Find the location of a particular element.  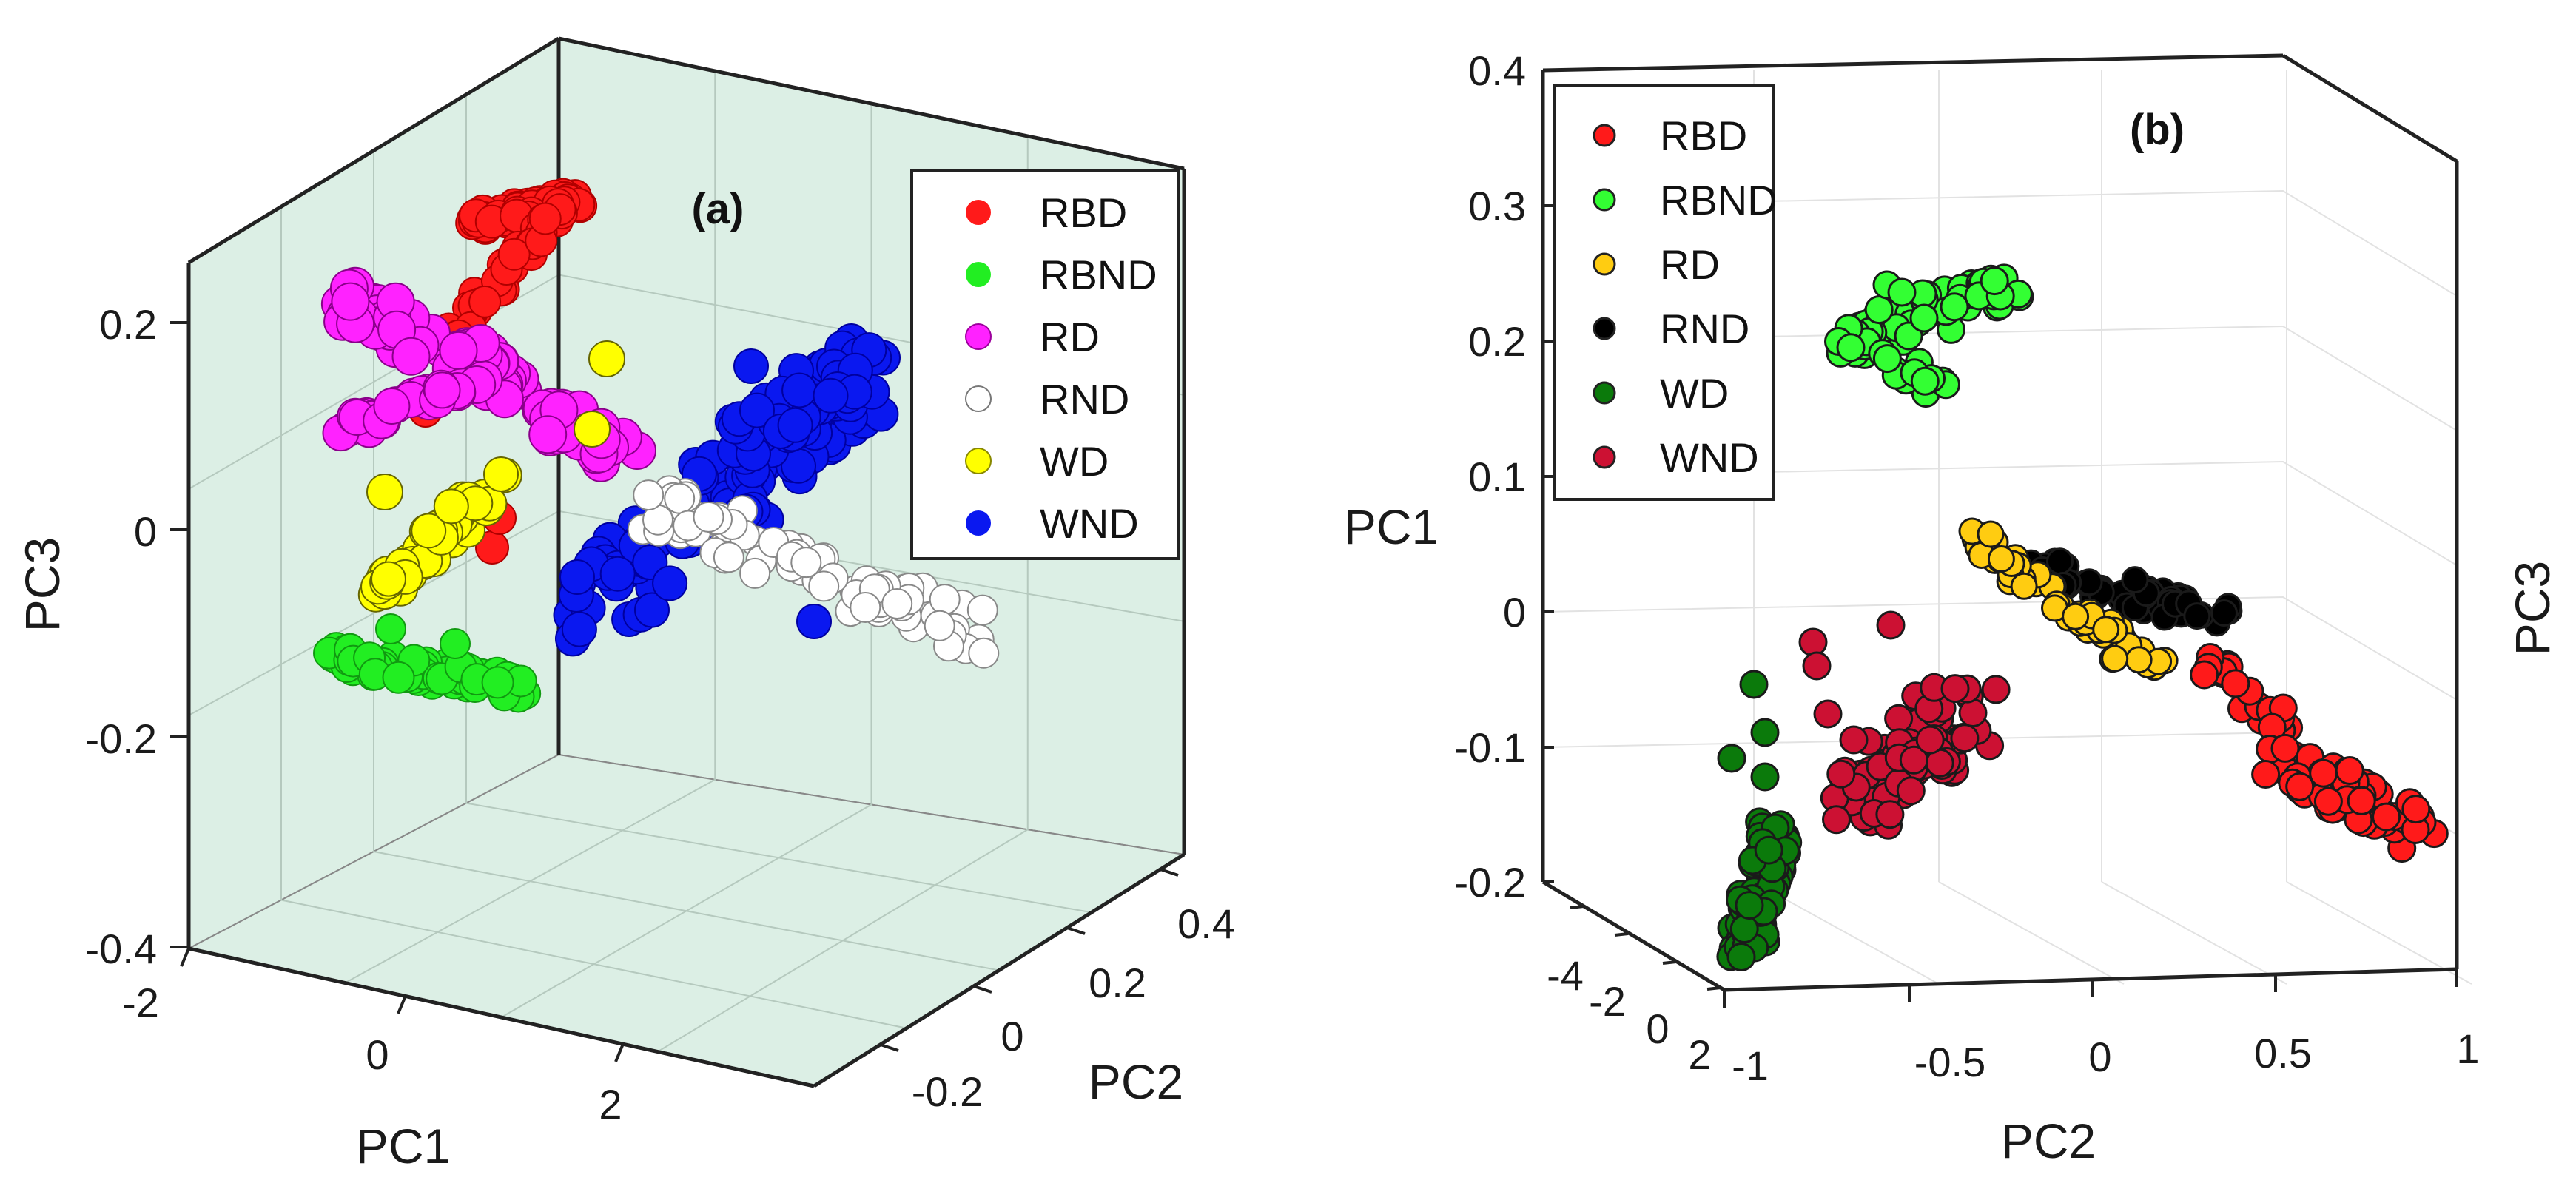

panel-b-legend-marker-rnd is located at coordinates (1605, 328).